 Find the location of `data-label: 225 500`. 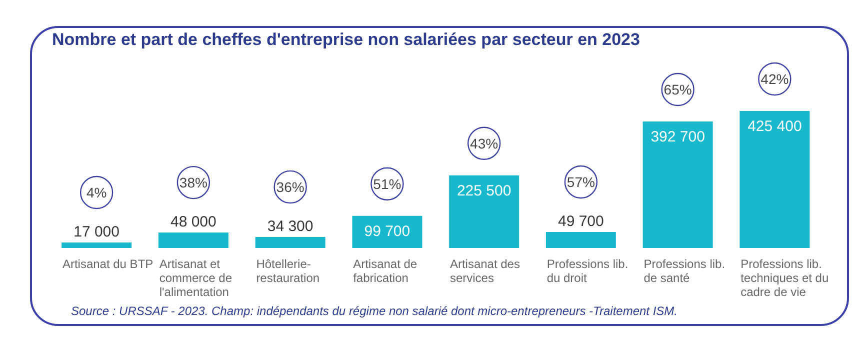

data-label: 225 500 is located at coordinates (484, 191).